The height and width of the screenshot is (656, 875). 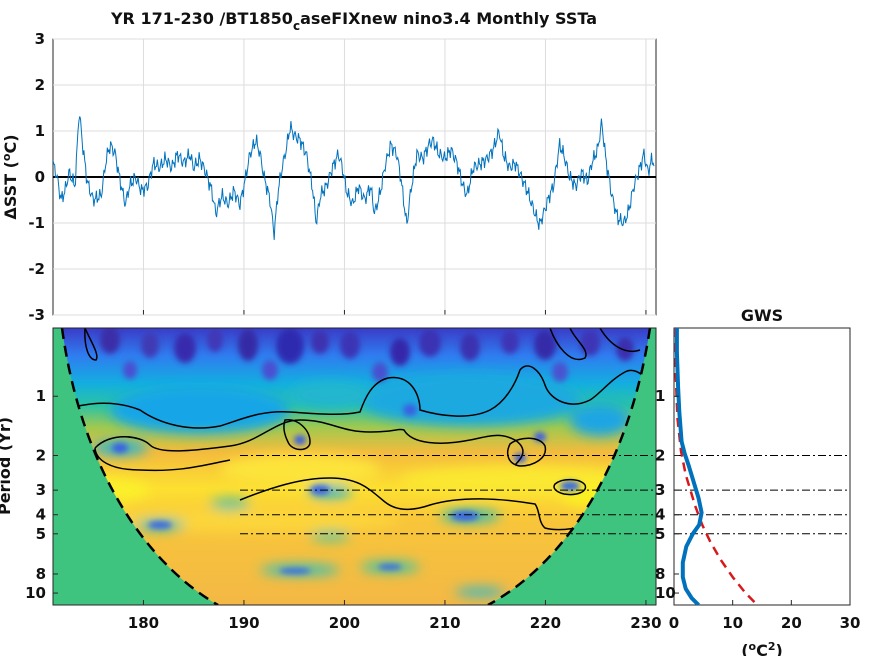 What do you see at coordinates (660, 490) in the screenshot?
I see `gws-y-tick-label: 3` at bounding box center [660, 490].